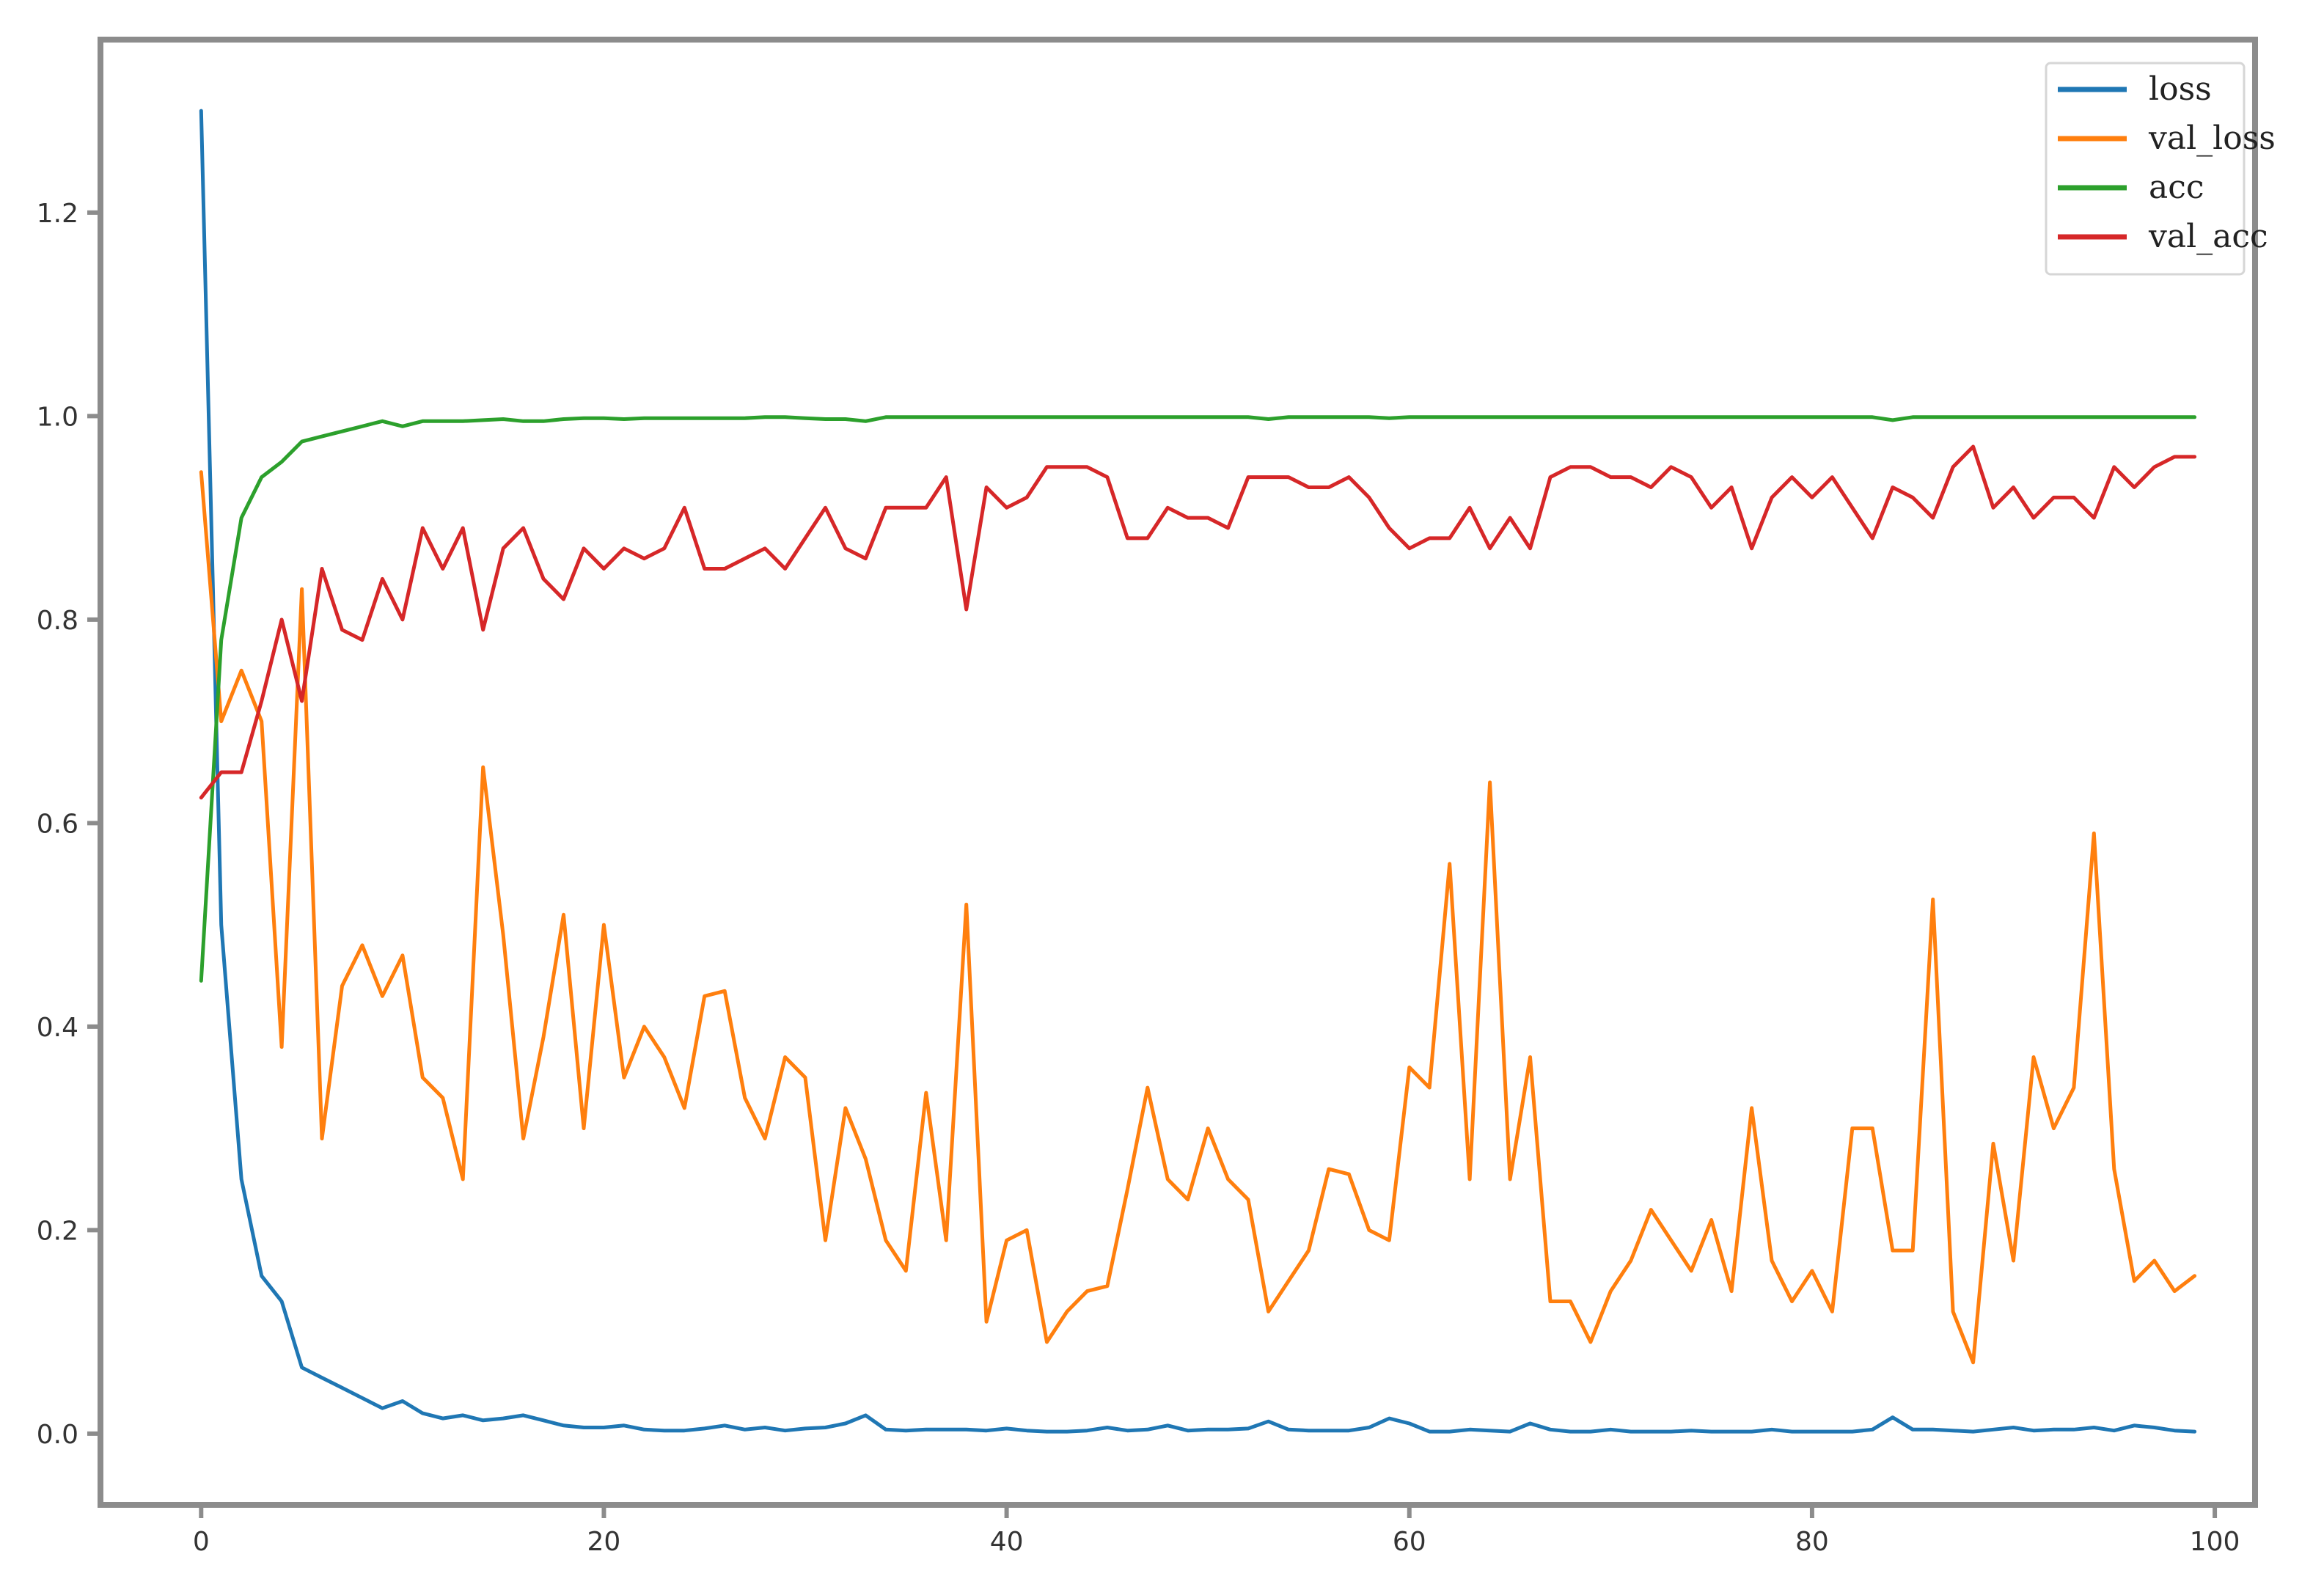 The height and width of the screenshot is (1576, 2324). I want to click on legend-box, so click(2146, 169).